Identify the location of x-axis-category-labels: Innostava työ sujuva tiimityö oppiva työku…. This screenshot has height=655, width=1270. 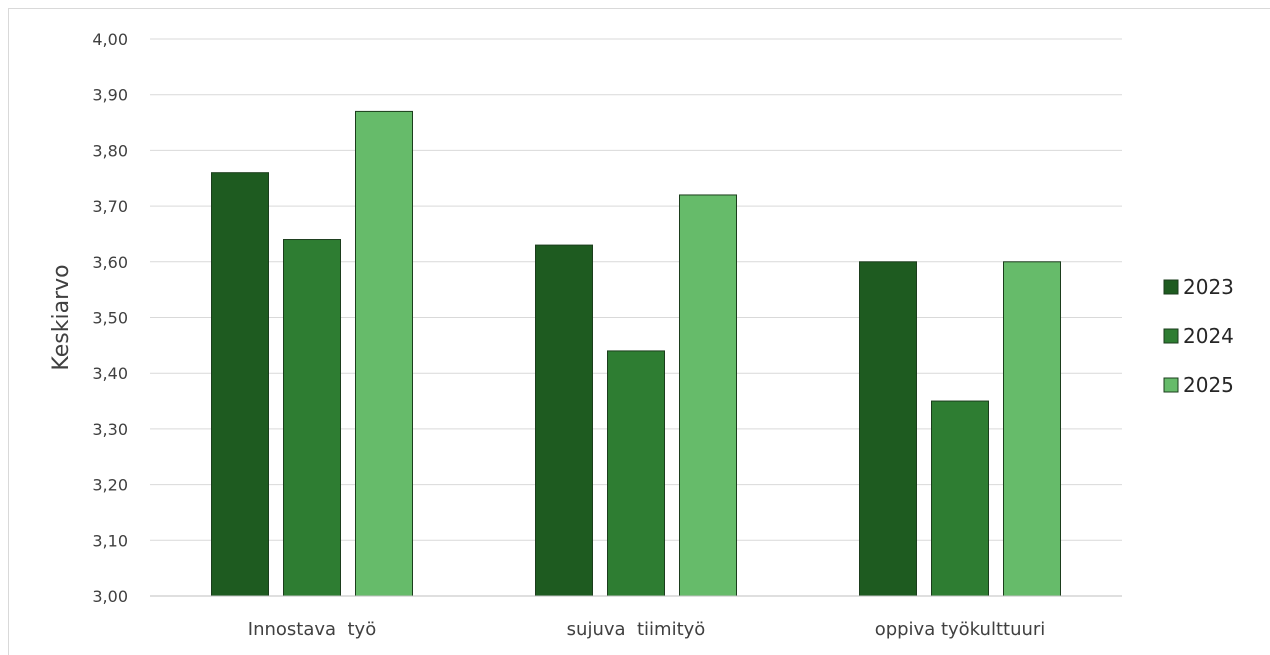
(647, 629).